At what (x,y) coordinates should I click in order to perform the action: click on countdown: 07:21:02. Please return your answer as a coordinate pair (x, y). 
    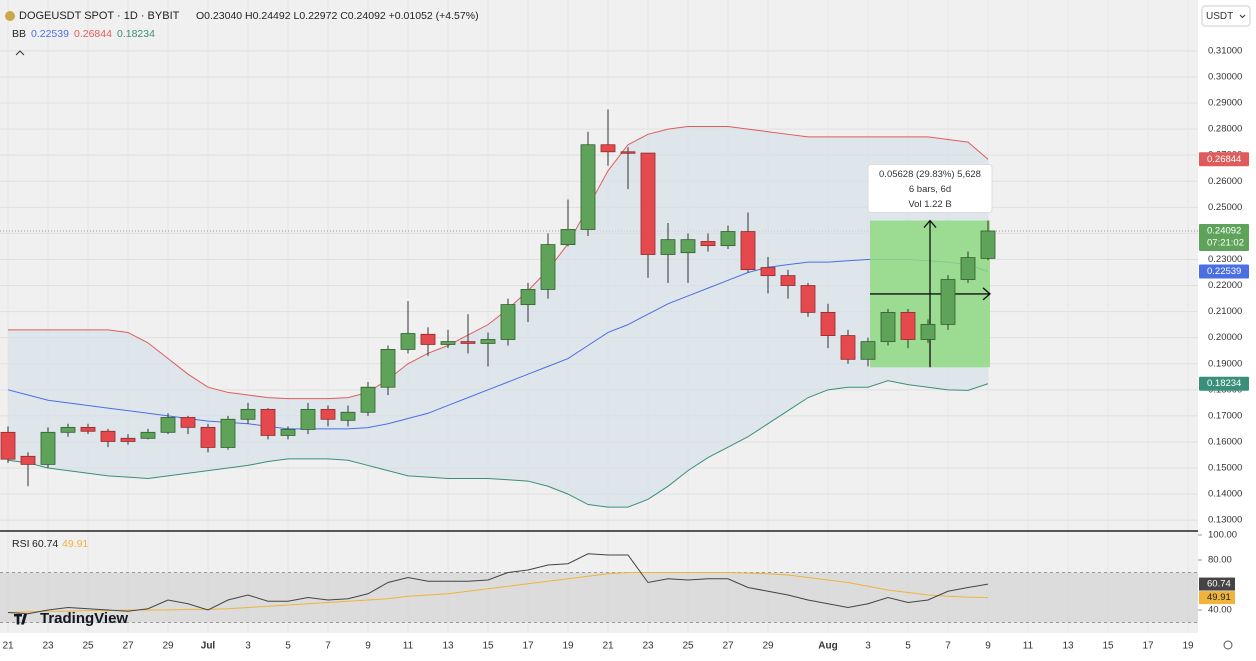
    Looking at the image, I should click on (1225, 243).